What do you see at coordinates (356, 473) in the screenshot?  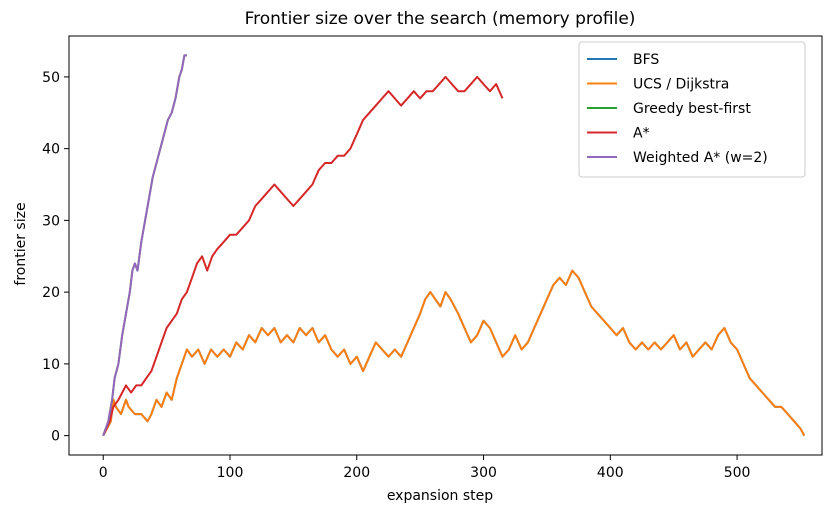 I see `x-tick-label: 200` at bounding box center [356, 473].